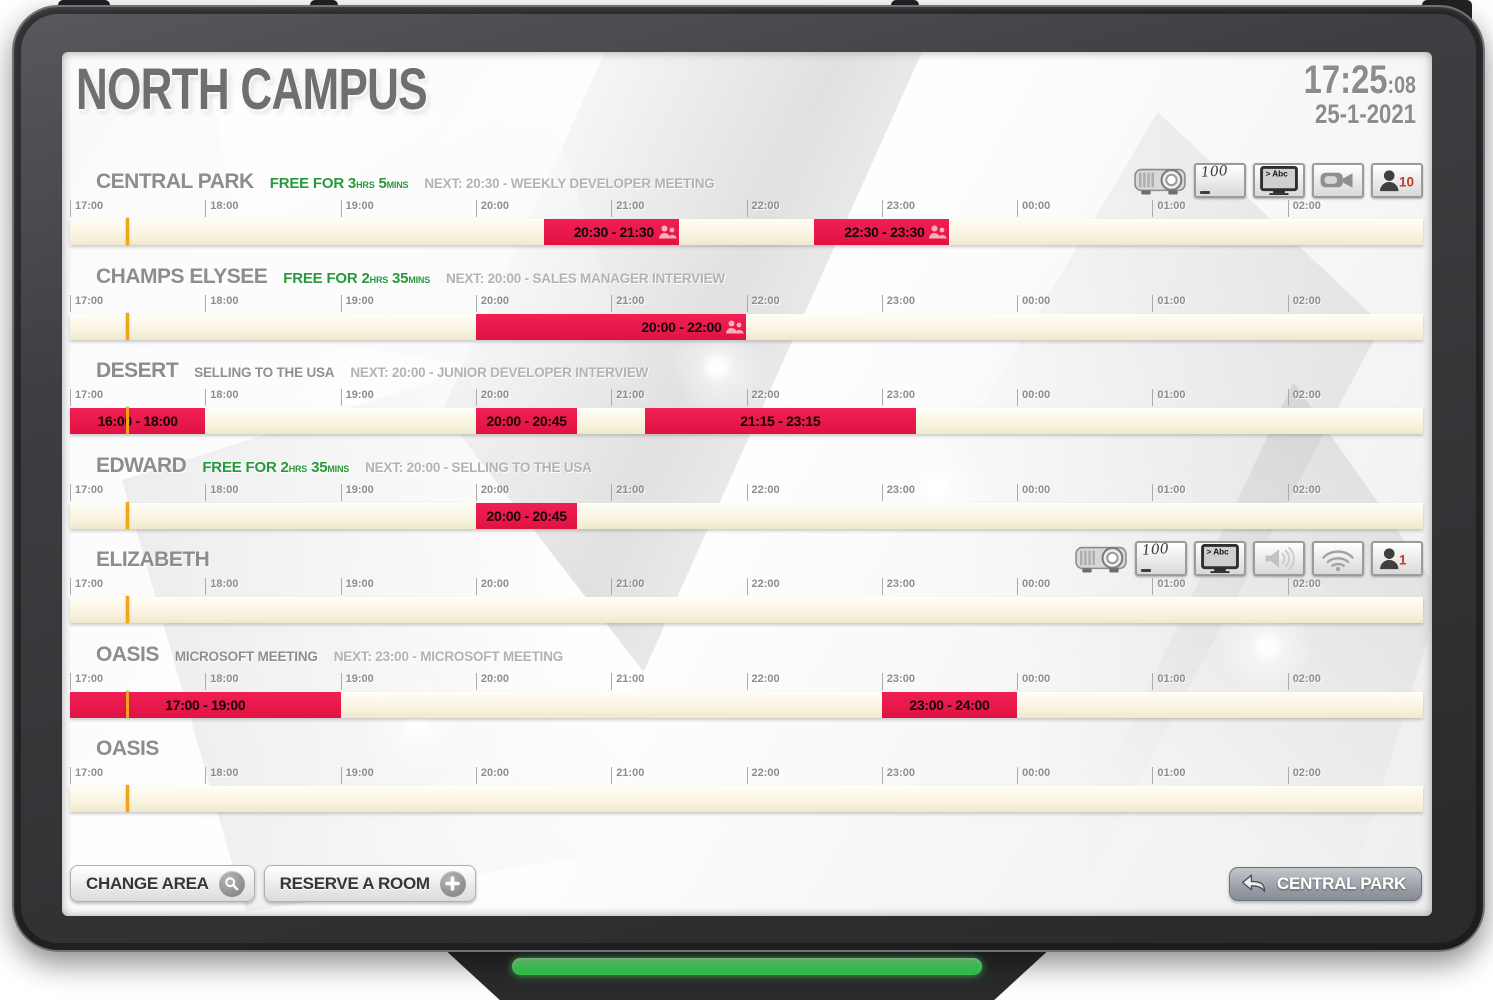  What do you see at coordinates (153, 559) in the screenshot?
I see `room-name: ELIZABETH` at bounding box center [153, 559].